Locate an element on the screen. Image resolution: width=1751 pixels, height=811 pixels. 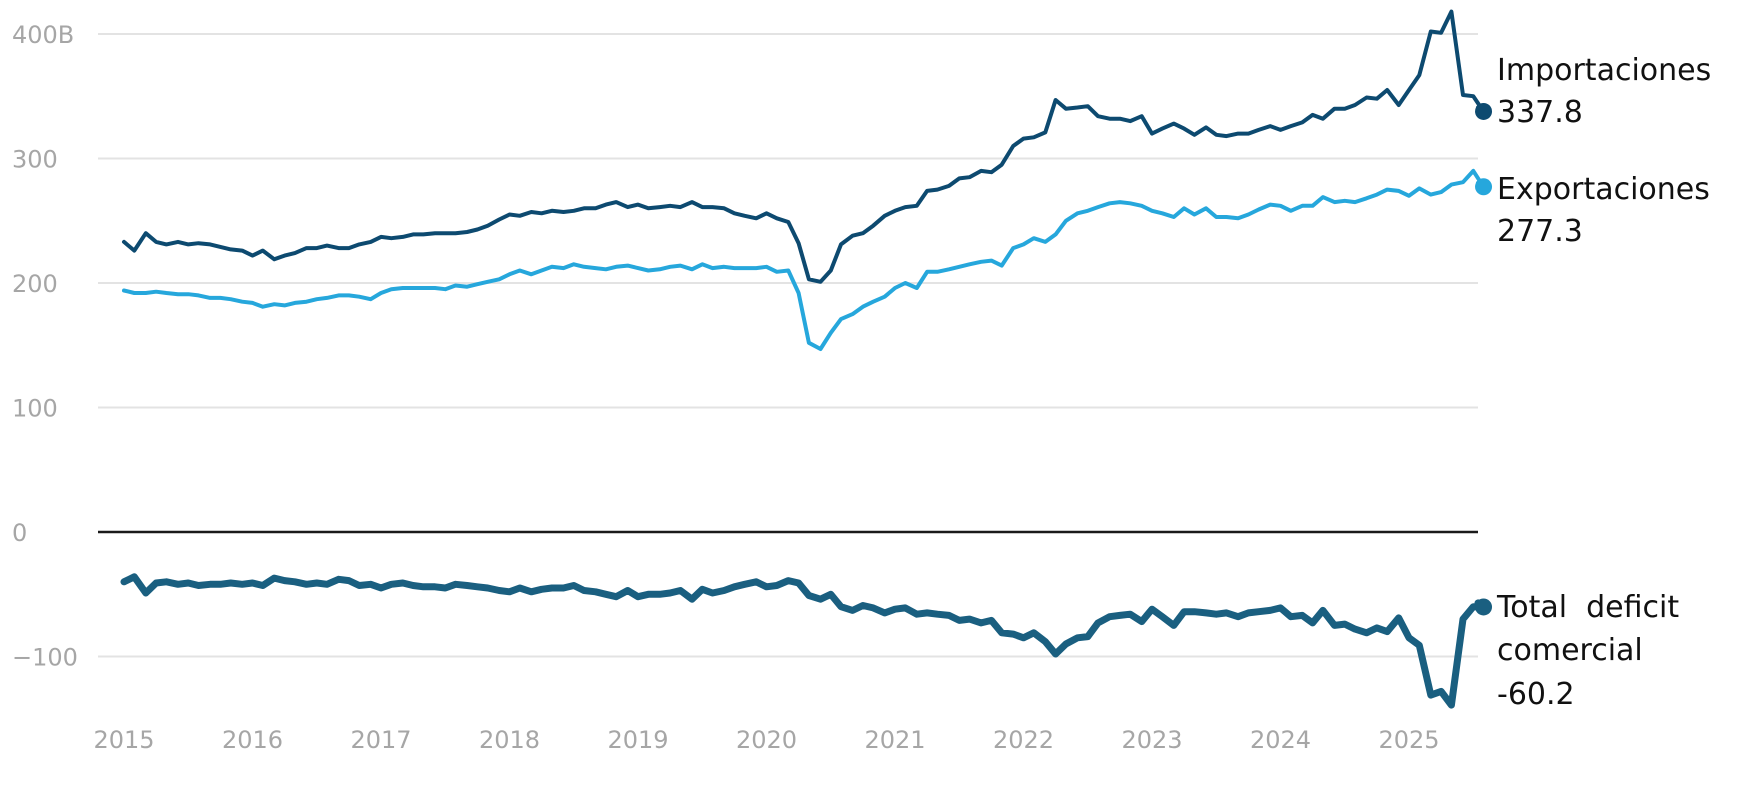
x-tick-label: 2021 is located at coordinates (894, 740).